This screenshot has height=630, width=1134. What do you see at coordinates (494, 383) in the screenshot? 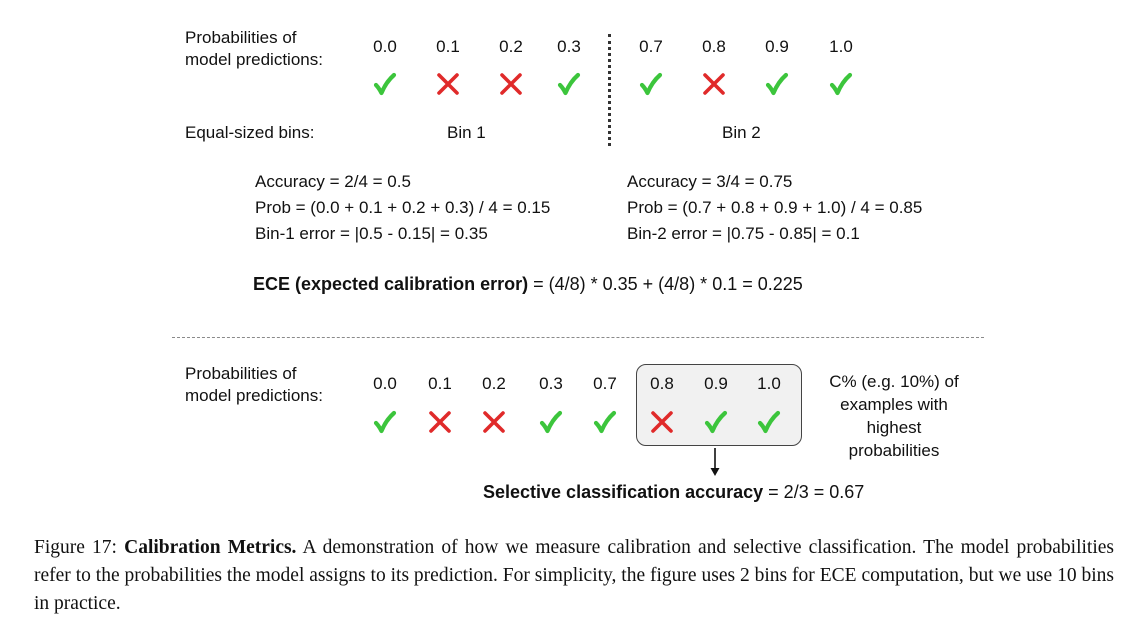
I see `bottom-prob-value: 0.2` at bounding box center [494, 383].